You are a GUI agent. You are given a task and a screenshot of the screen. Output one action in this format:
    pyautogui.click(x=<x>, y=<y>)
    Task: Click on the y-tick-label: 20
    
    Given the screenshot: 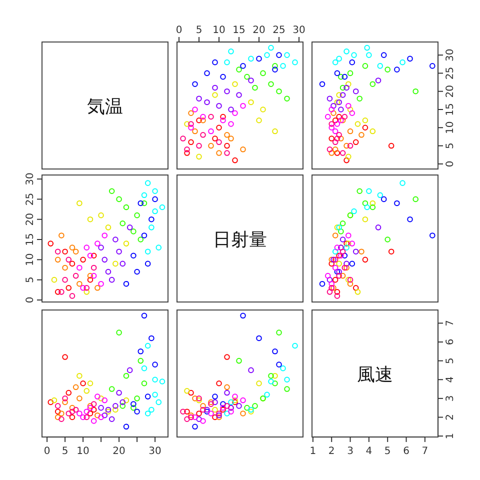 What is the action you would take?
    pyautogui.click(x=450, y=91)
    